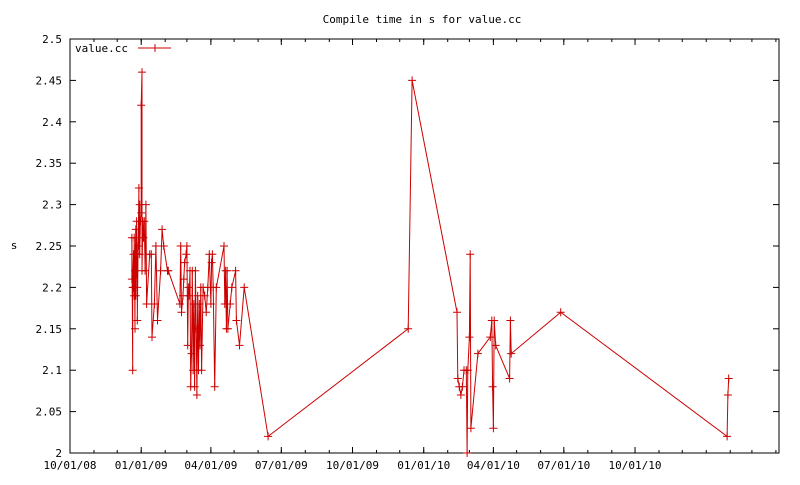  I want to click on y-tick-label: 2.3, so click(52, 205).